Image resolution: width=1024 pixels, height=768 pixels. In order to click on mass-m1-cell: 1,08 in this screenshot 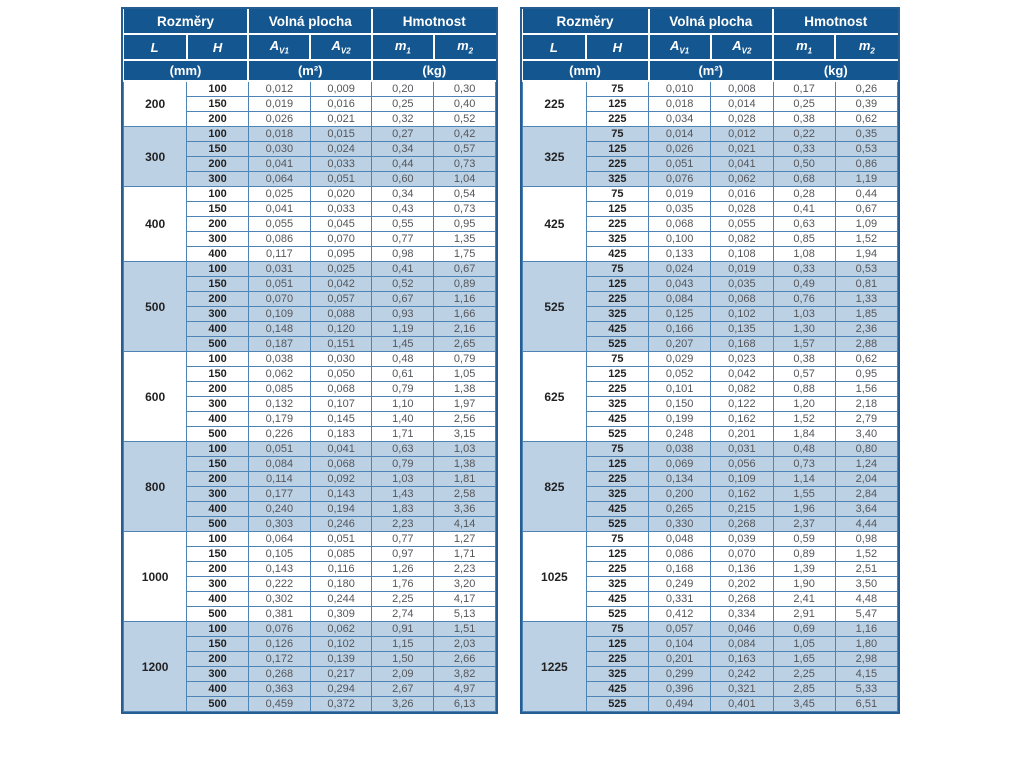, I will do `click(804, 254)`.